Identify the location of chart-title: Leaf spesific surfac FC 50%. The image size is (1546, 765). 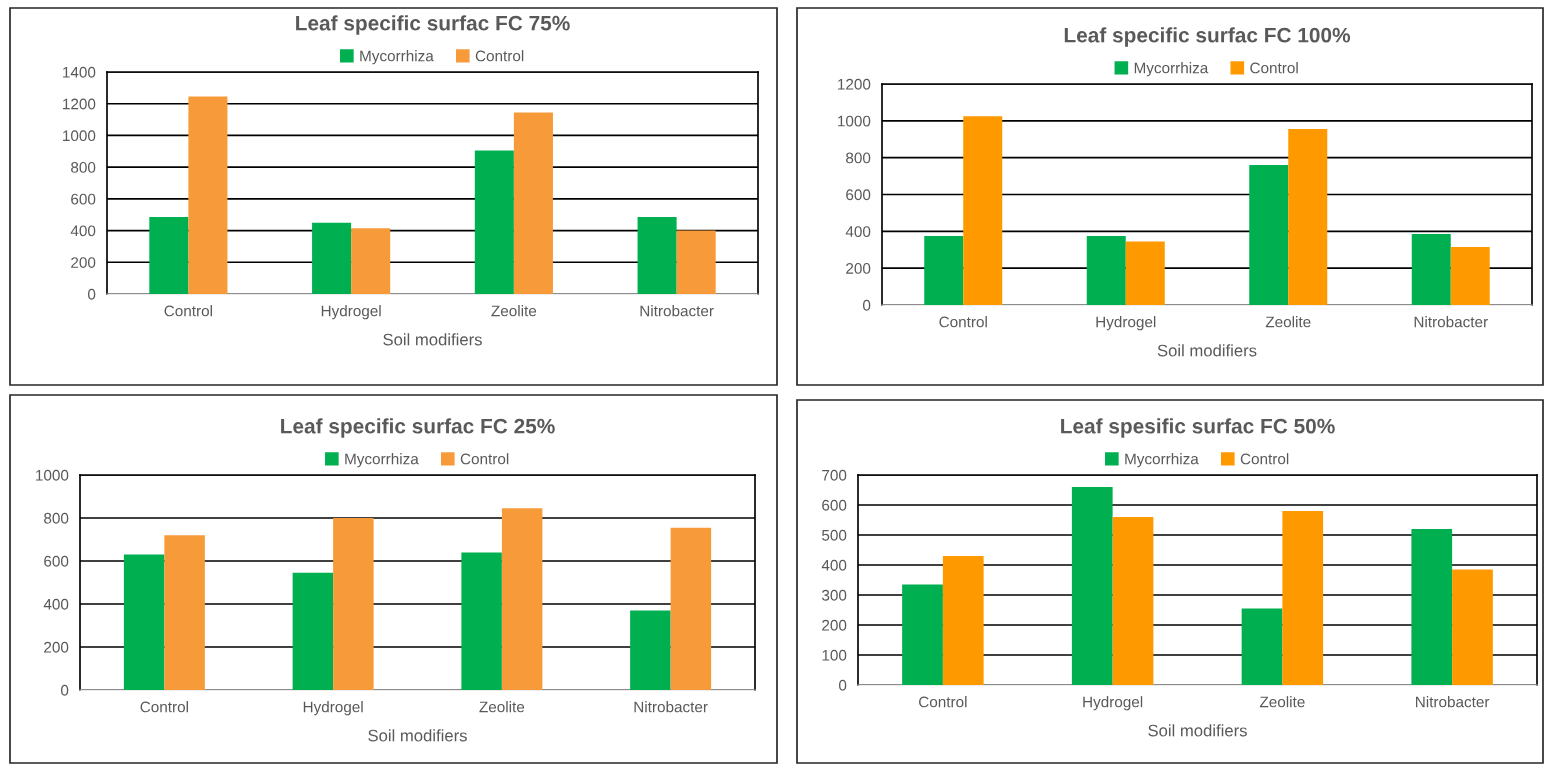
(1198, 428).